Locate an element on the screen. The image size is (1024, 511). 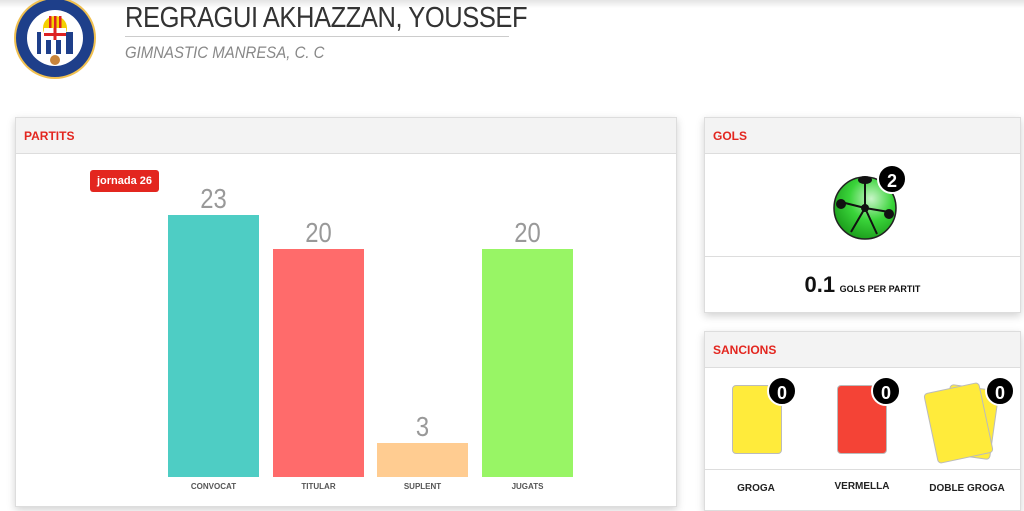
bar-category-label: SUPLENT is located at coordinates (422, 486).